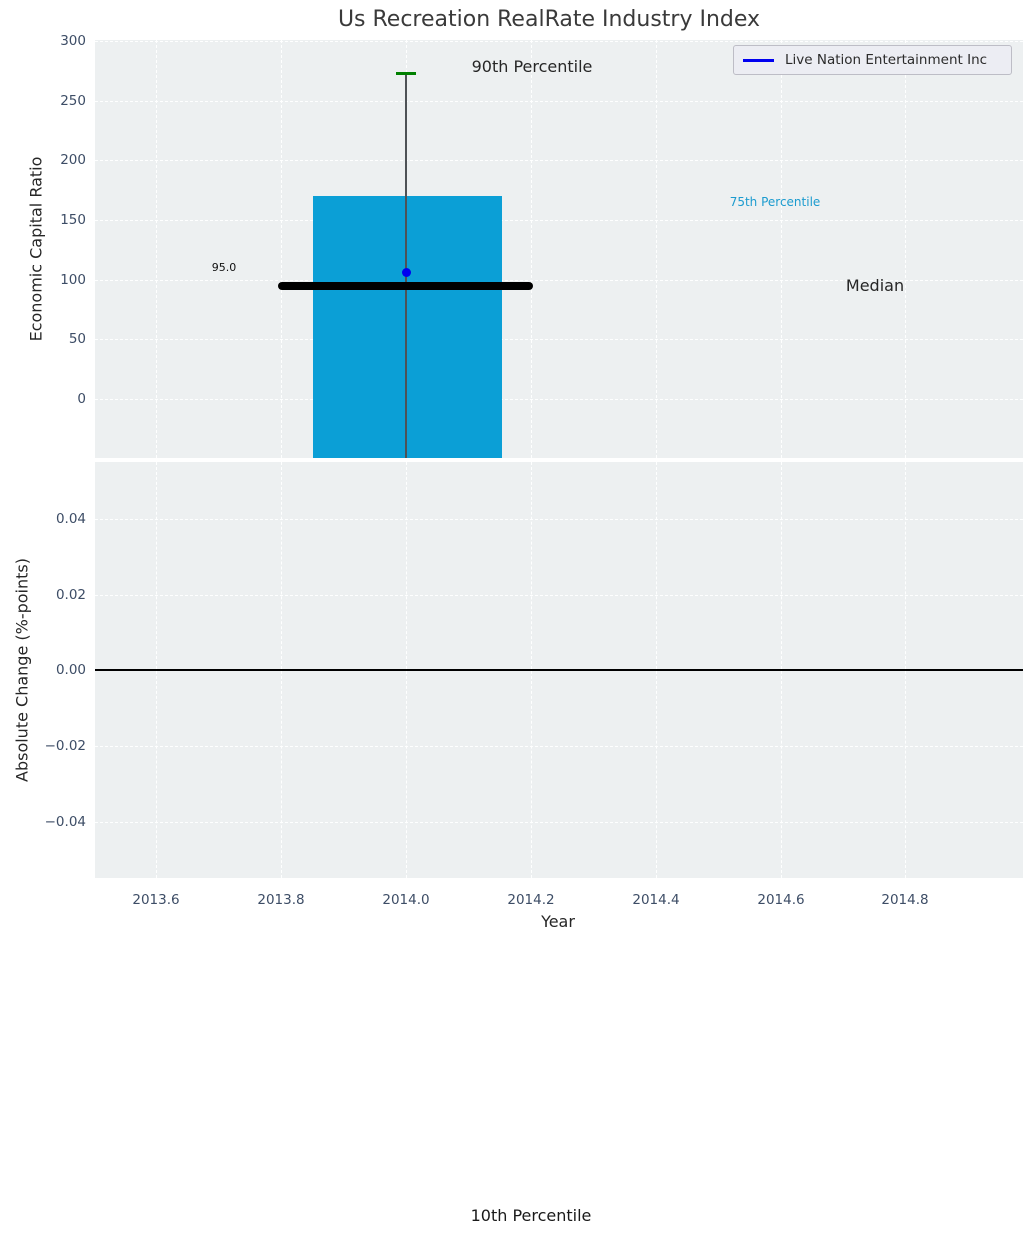 The height and width of the screenshot is (1235, 1034). What do you see at coordinates (559, 746) in the screenshot?
I see `gridline-y-m0p02` at bounding box center [559, 746].